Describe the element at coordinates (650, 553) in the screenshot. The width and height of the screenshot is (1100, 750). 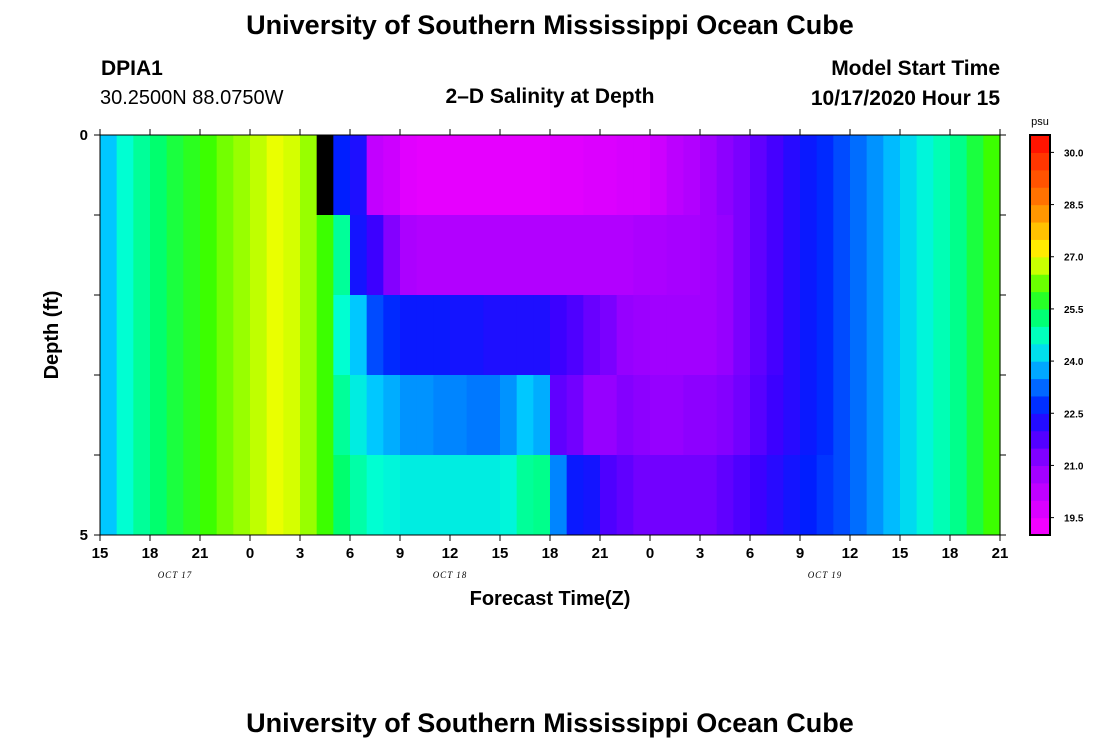
I see `x-tick-label: 0` at that location.